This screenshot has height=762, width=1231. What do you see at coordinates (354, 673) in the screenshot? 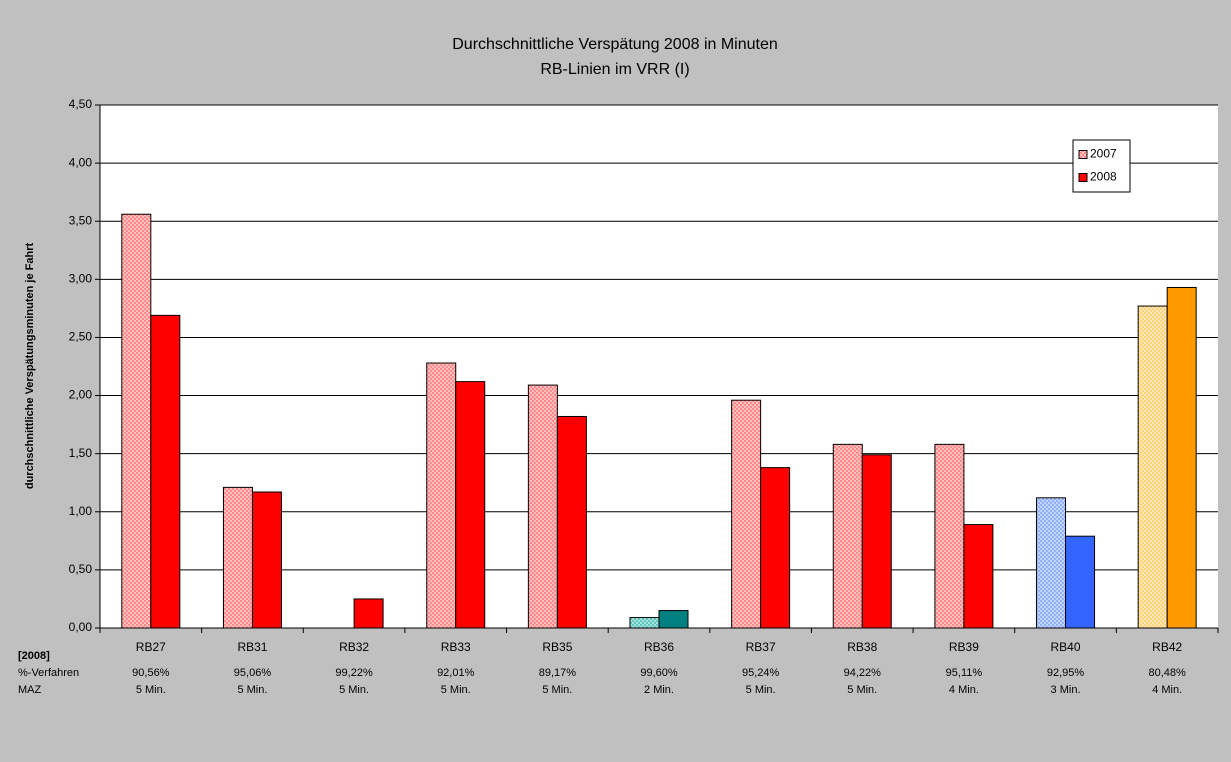
I see `table-cell: 99,22%` at bounding box center [354, 673].